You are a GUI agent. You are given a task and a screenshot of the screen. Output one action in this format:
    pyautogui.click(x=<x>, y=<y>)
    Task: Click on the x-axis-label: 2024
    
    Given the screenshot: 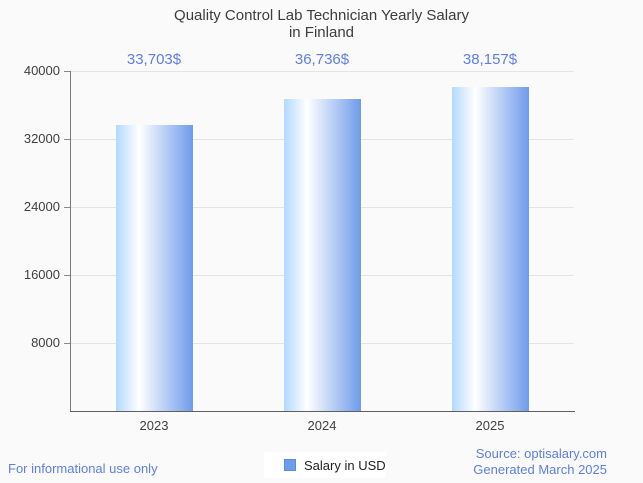 What is the action you would take?
    pyautogui.click(x=322, y=425)
    